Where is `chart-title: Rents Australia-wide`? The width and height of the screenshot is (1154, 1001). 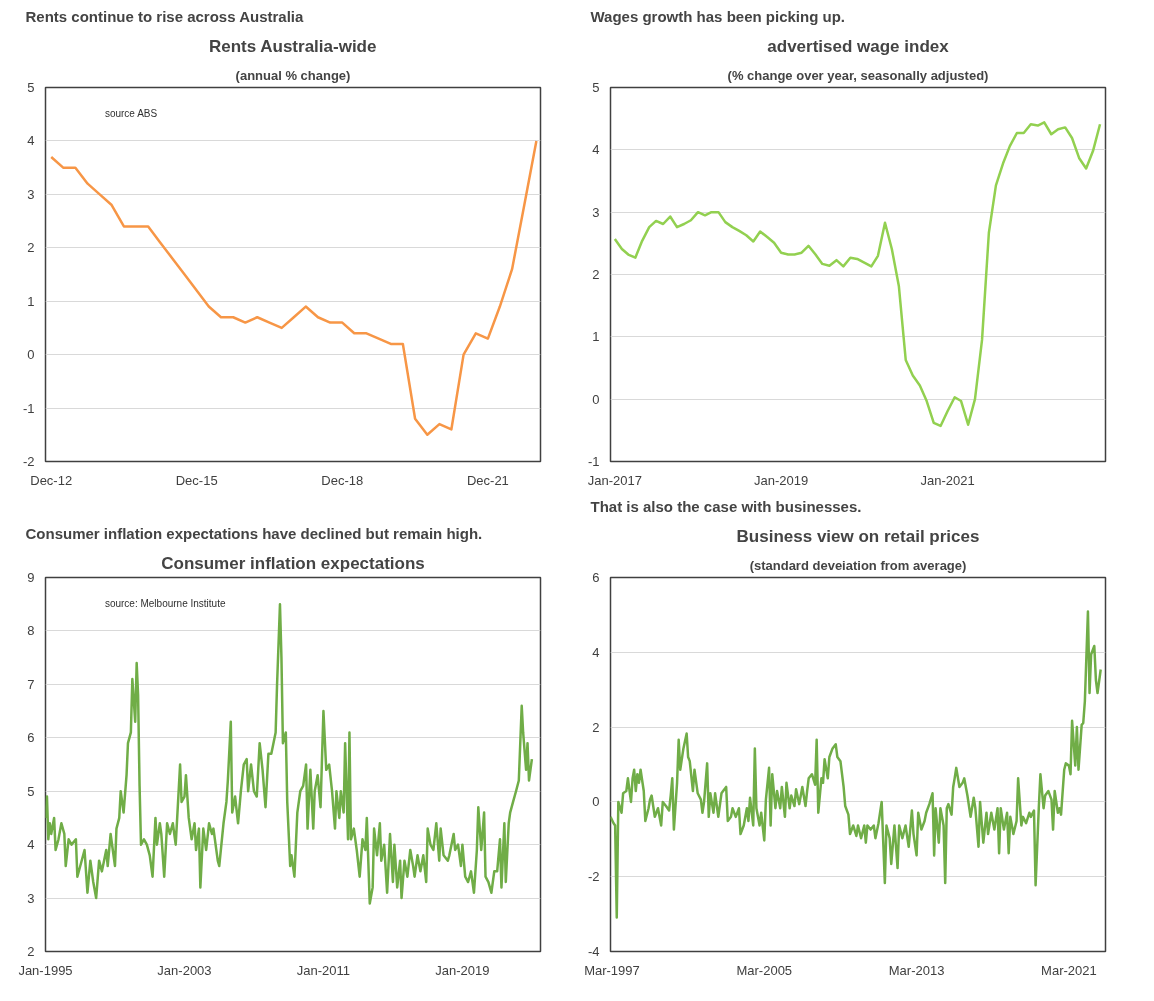 chart-title: Rents Australia-wide is located at coordinates (292, 46).